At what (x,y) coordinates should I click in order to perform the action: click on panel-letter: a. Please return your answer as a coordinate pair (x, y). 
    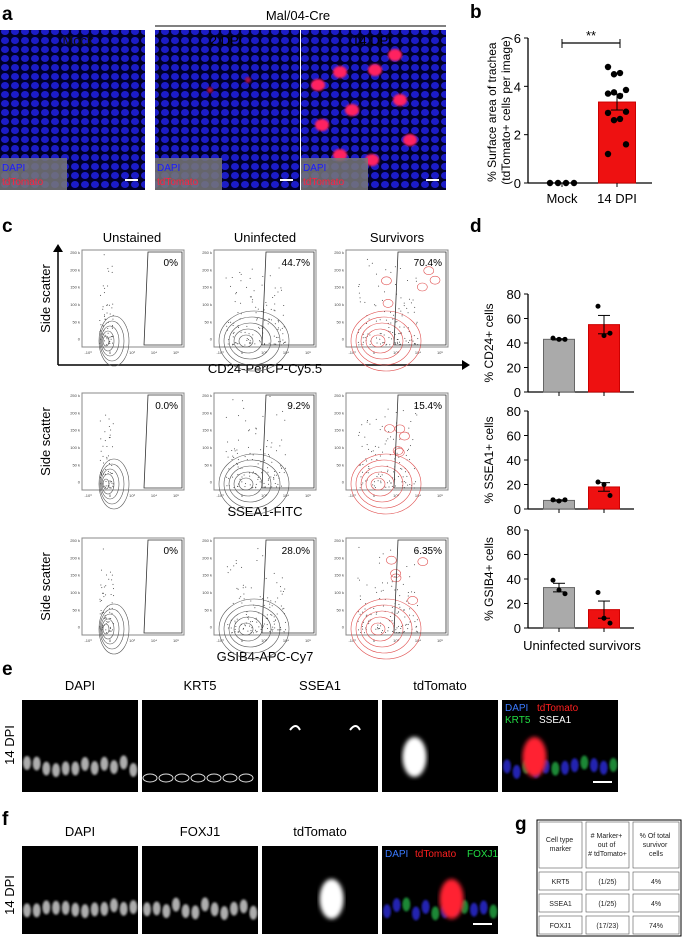
    Looking at the image, I should click on (7, 14).